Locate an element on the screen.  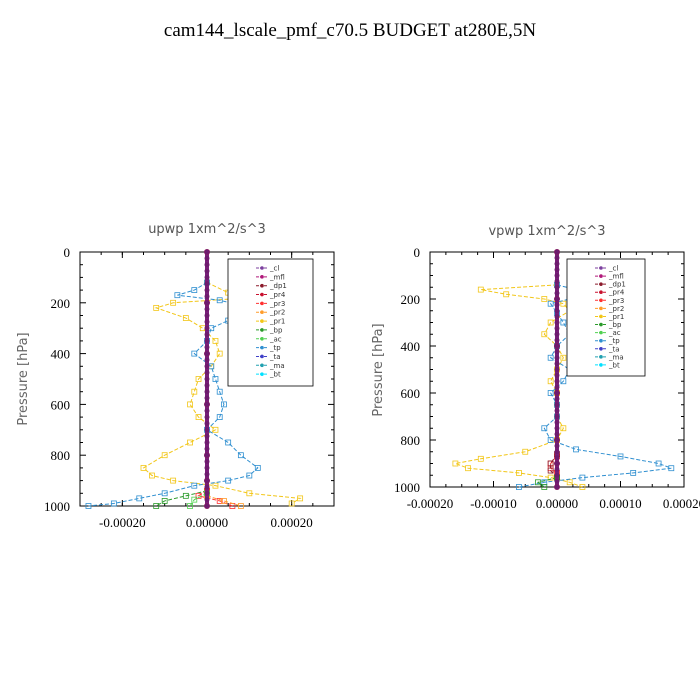
y-tick-label: 600 is located at coordinates (61, 404).